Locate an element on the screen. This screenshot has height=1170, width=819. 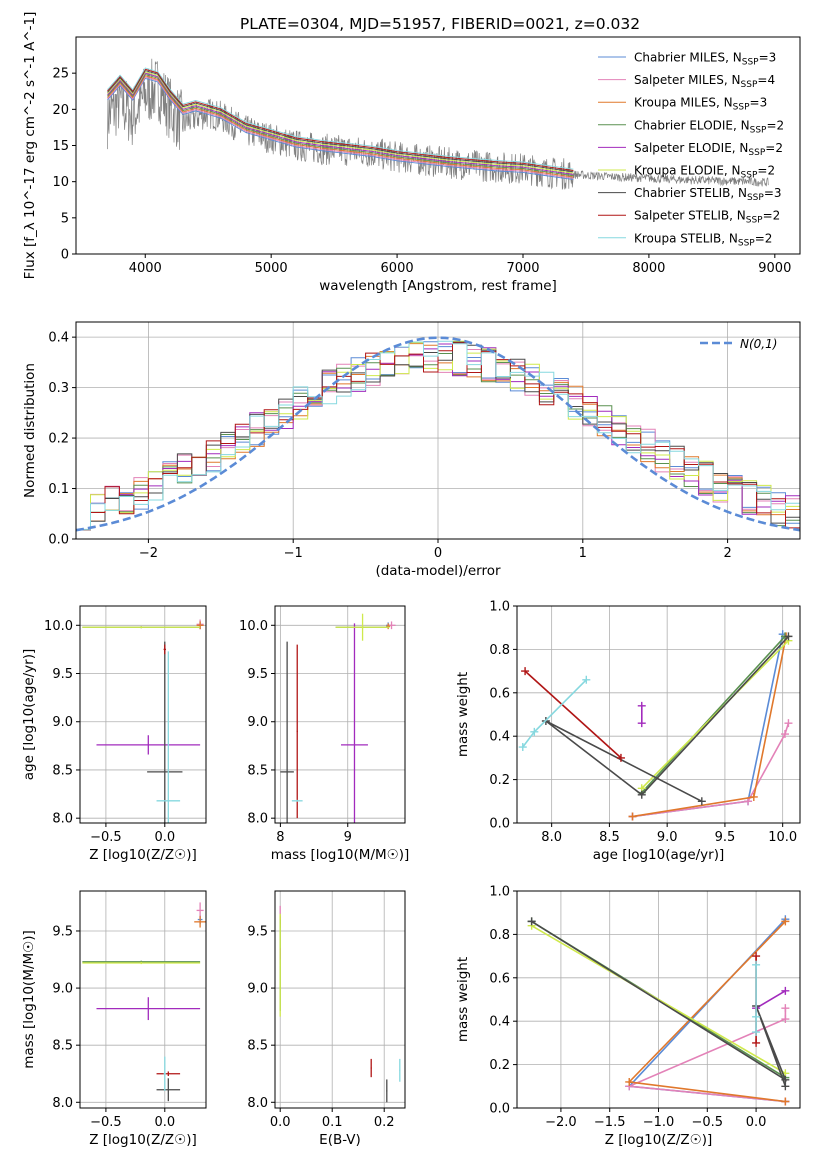
legend-entry: Chabrier STELIB, NSSP=3 is located at coordinates (708, 194).